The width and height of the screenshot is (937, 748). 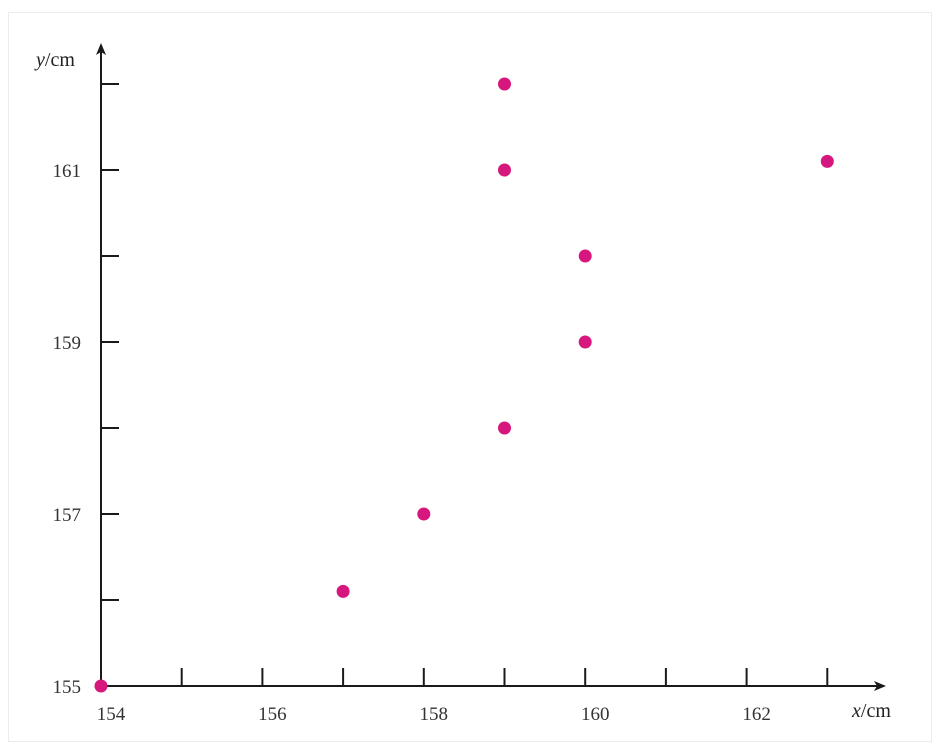 What do you see at coordinates (272, 714) in the screenshot?
I see `x-tick-label: 156` at bounding box center [272, 714].